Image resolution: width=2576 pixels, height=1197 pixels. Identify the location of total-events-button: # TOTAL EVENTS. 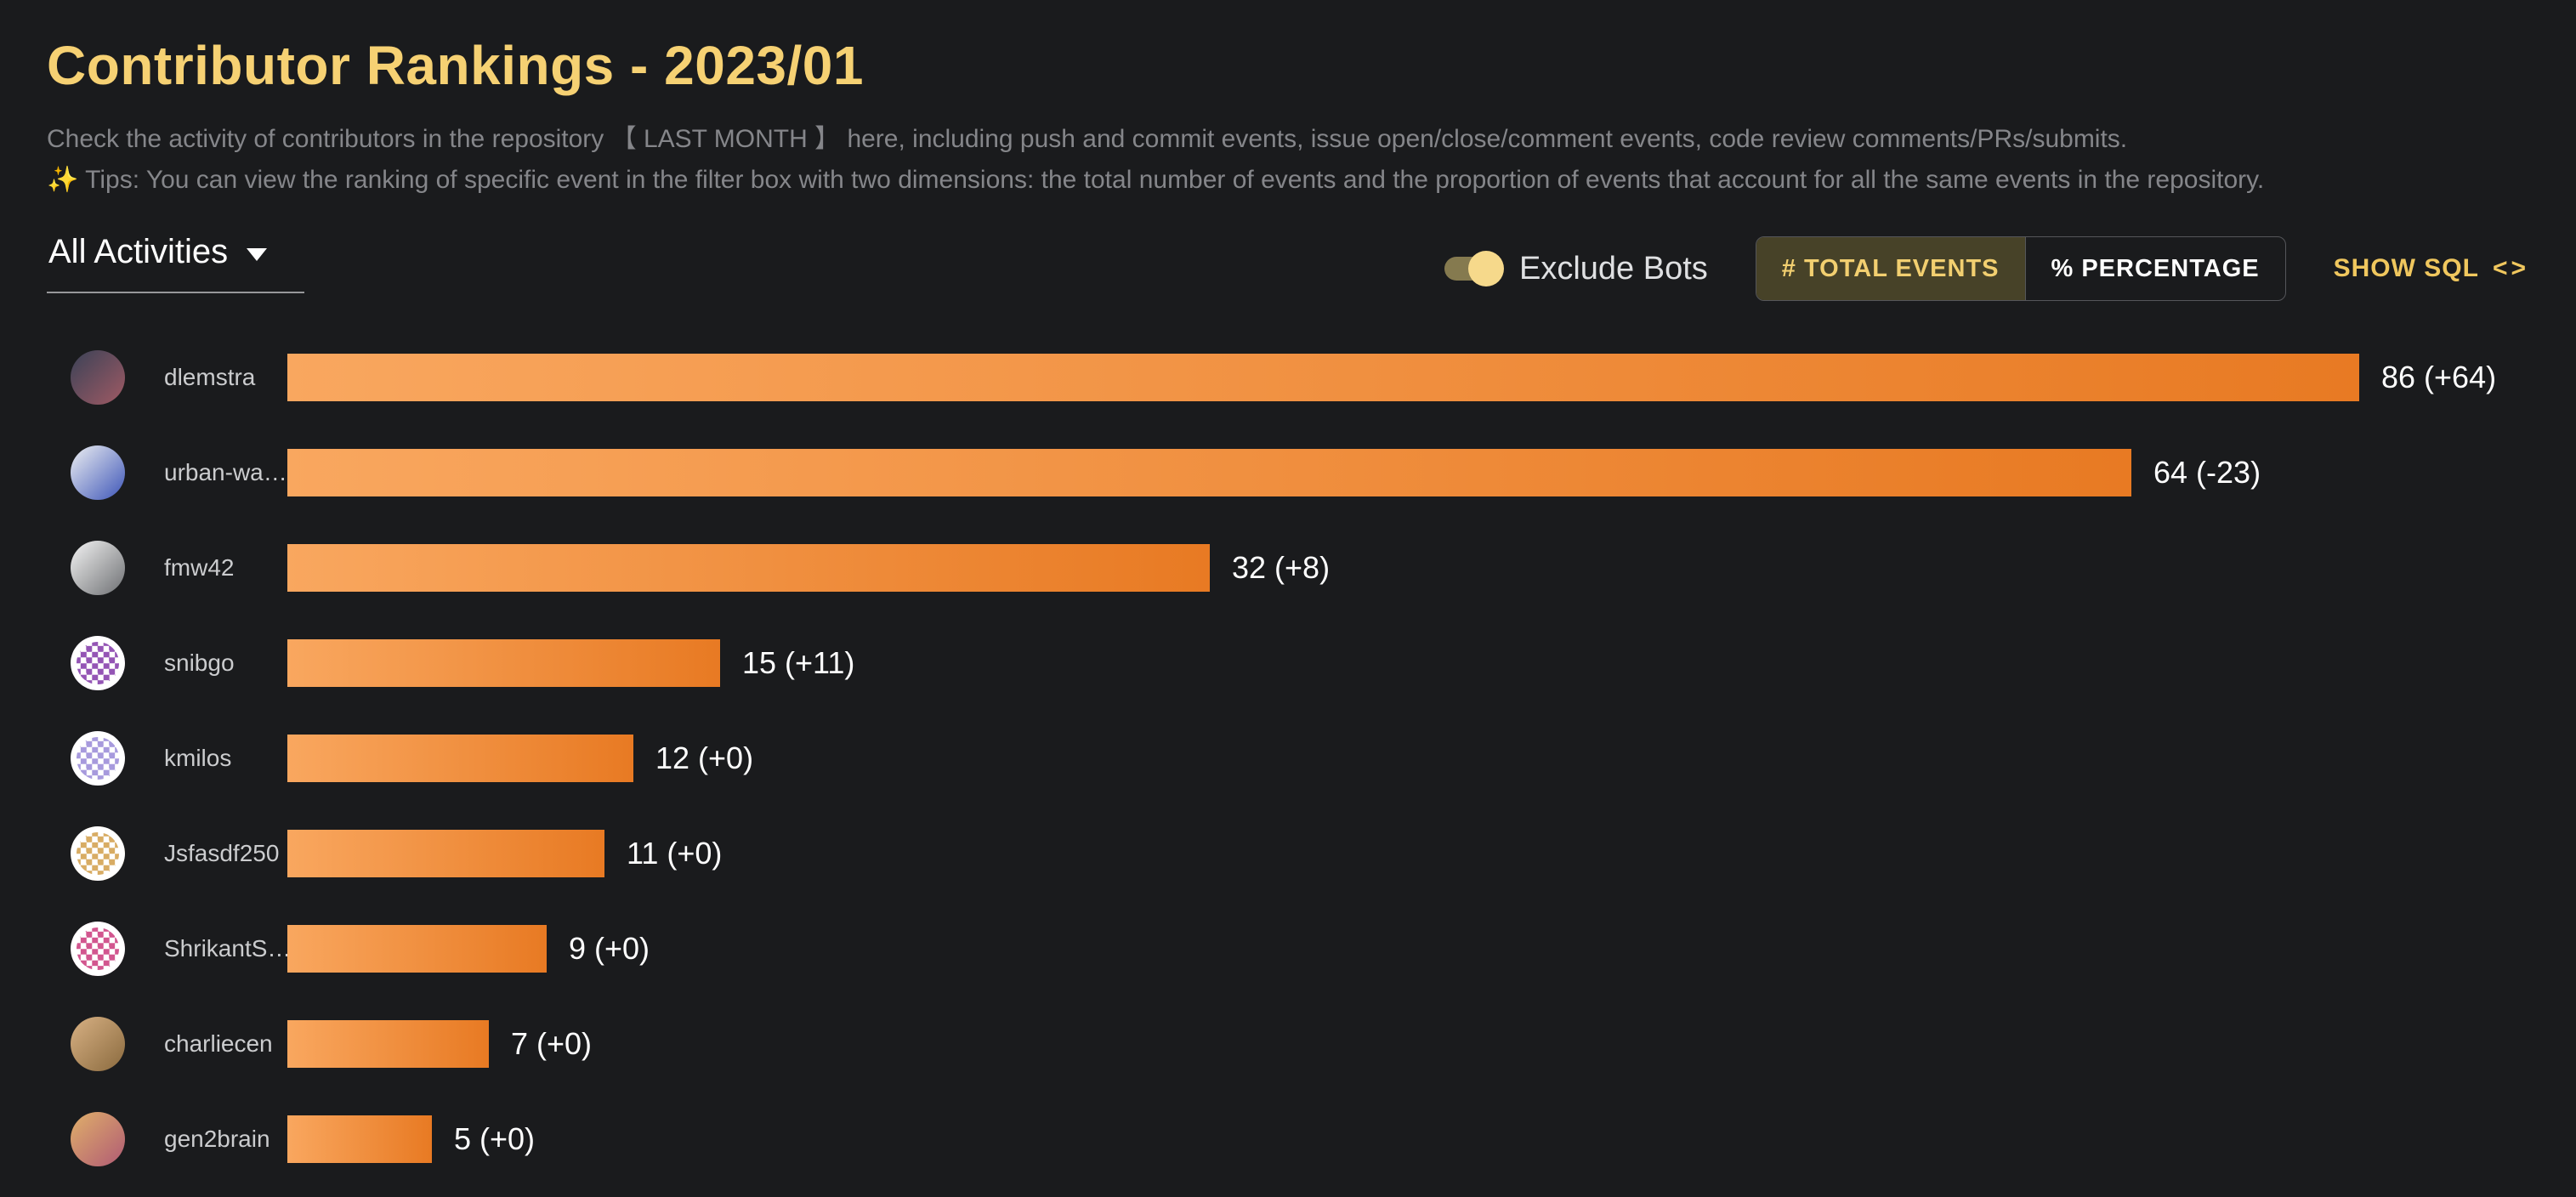
(1891, 268).